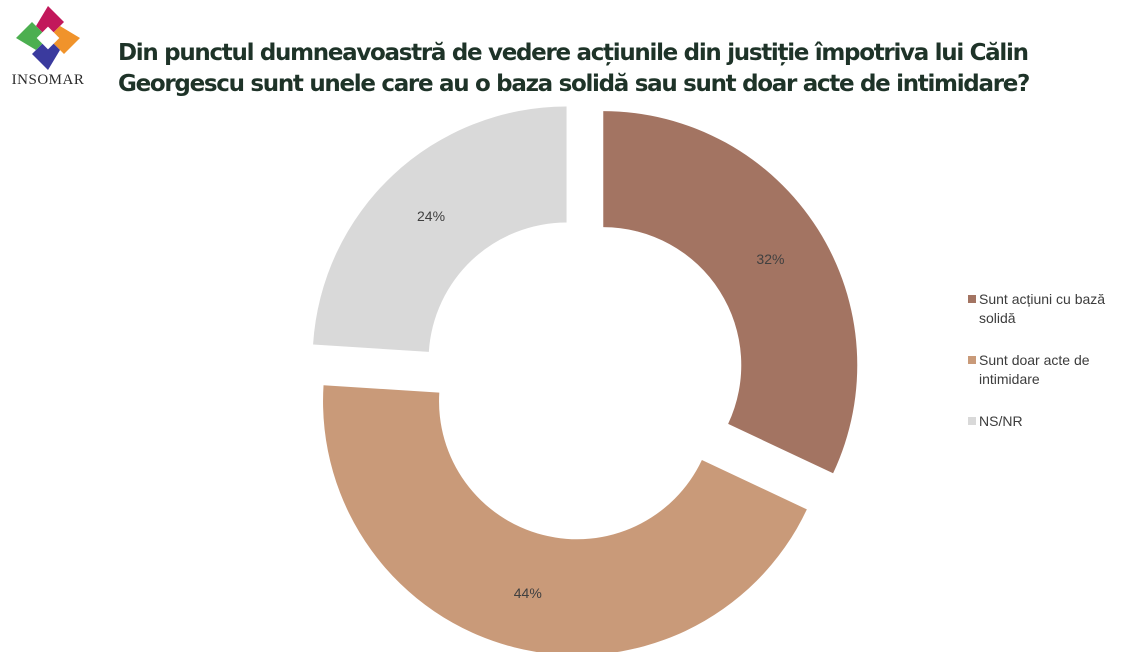  I want to click on legend-item-baza-solida: Sunt acțiuni cu bază solidă, so click(1053, 309).